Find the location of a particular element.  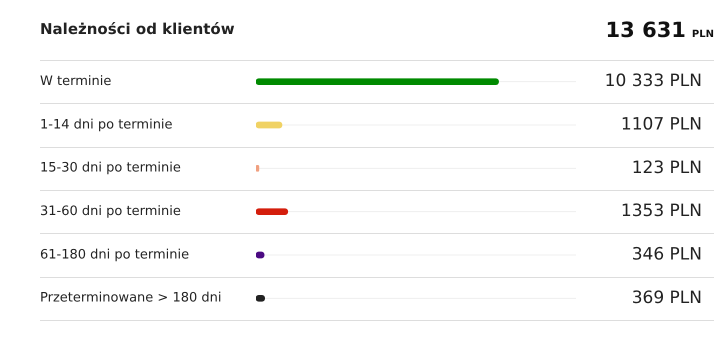

y-tick-label: Przeterminowane > 180 dni is located at coordinates (131, 298).